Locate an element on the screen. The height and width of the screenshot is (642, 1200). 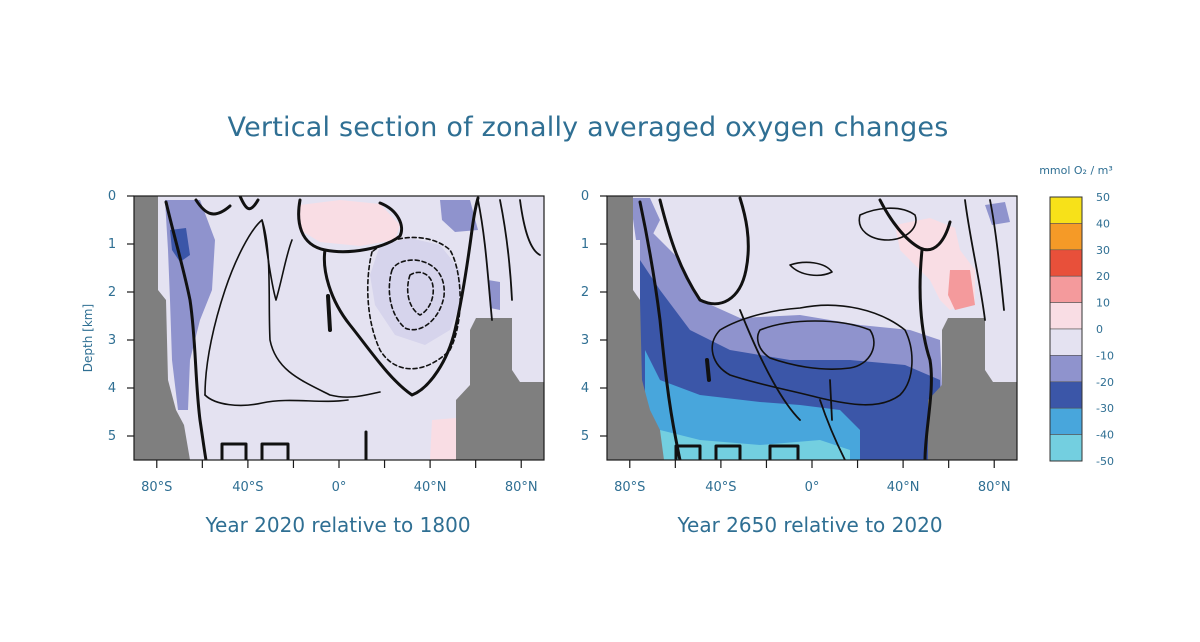
left-field is located at coordinates (339, 328).